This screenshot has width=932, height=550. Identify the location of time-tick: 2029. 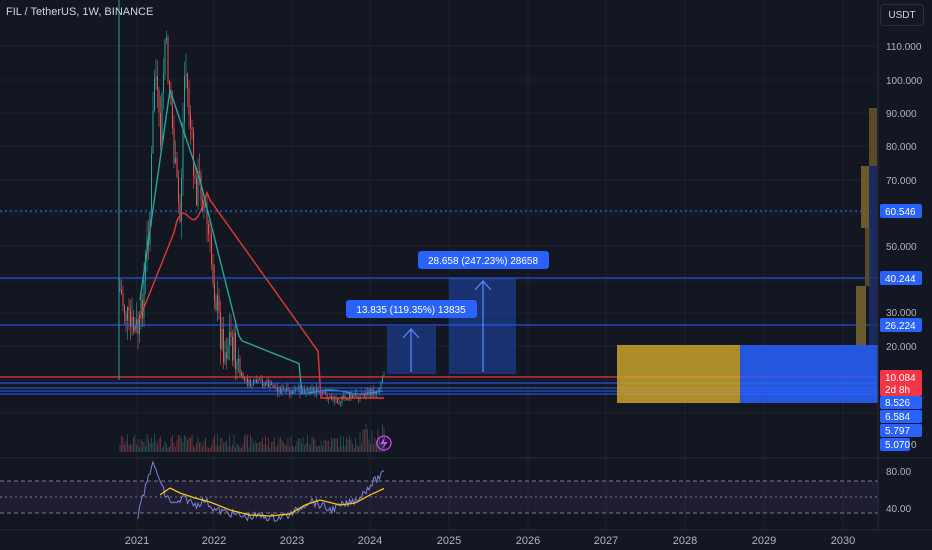
(764, 541).